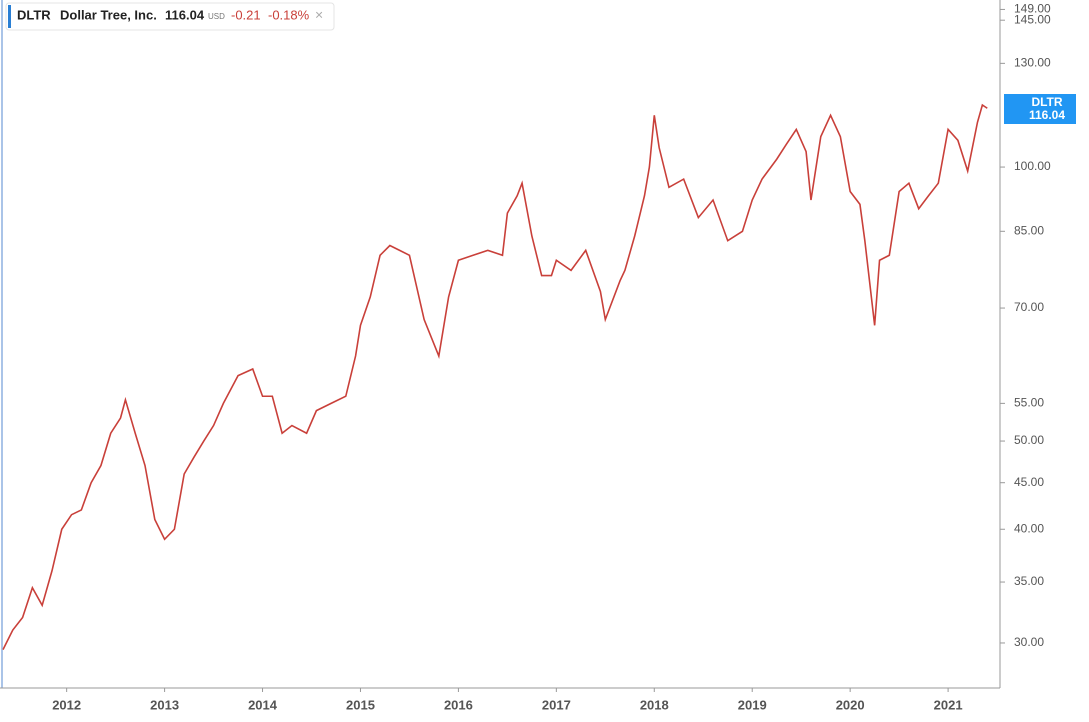  Describe the element at coordinates (34, 14) in the screenshot. I see `symbol: DLTR` at that location.